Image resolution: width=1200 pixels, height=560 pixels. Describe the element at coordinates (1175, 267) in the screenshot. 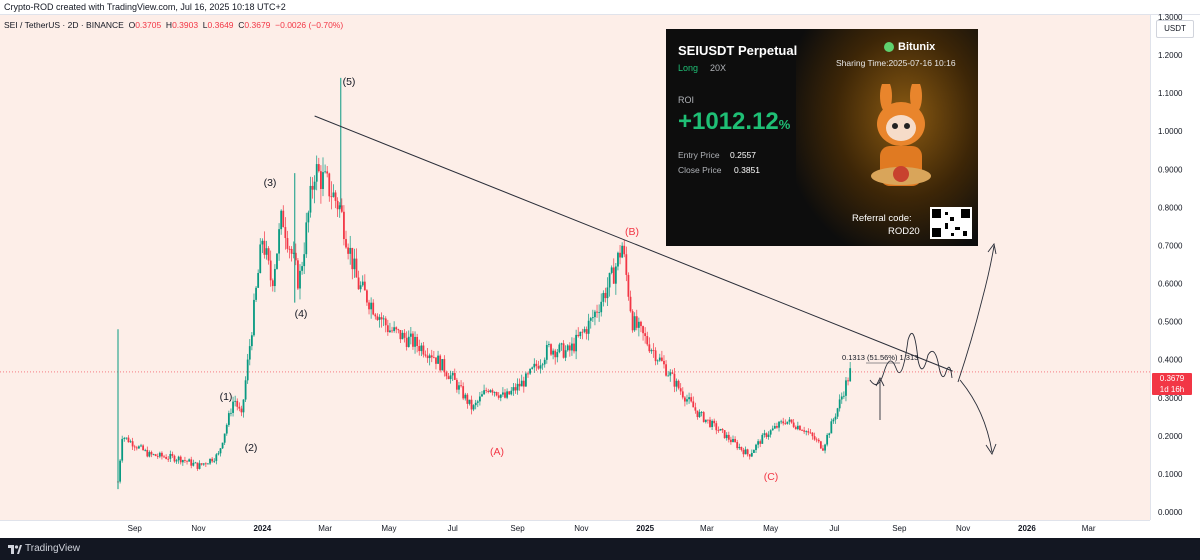

I see `price-axis` at that location.